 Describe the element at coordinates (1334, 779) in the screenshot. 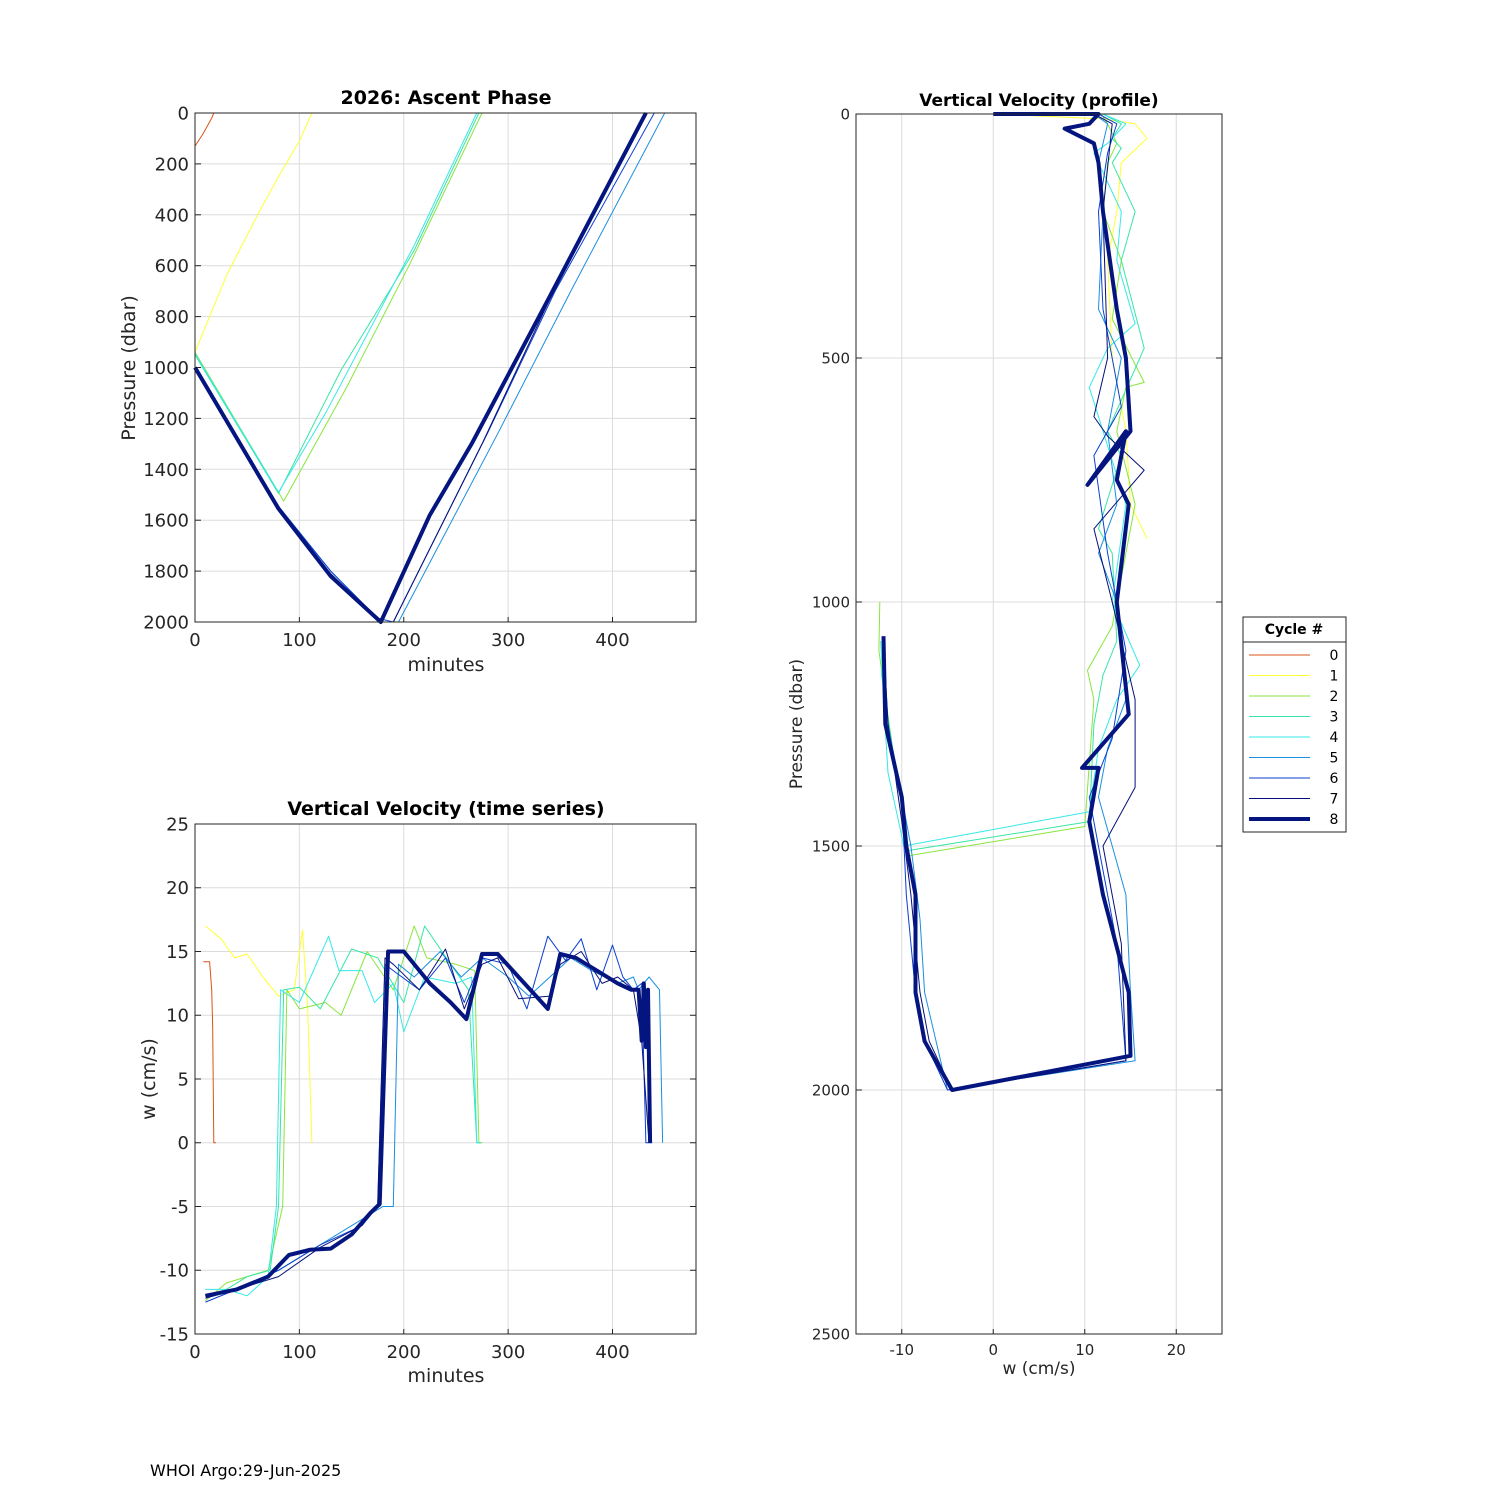

I see `legend-label-6: 6` at that location.